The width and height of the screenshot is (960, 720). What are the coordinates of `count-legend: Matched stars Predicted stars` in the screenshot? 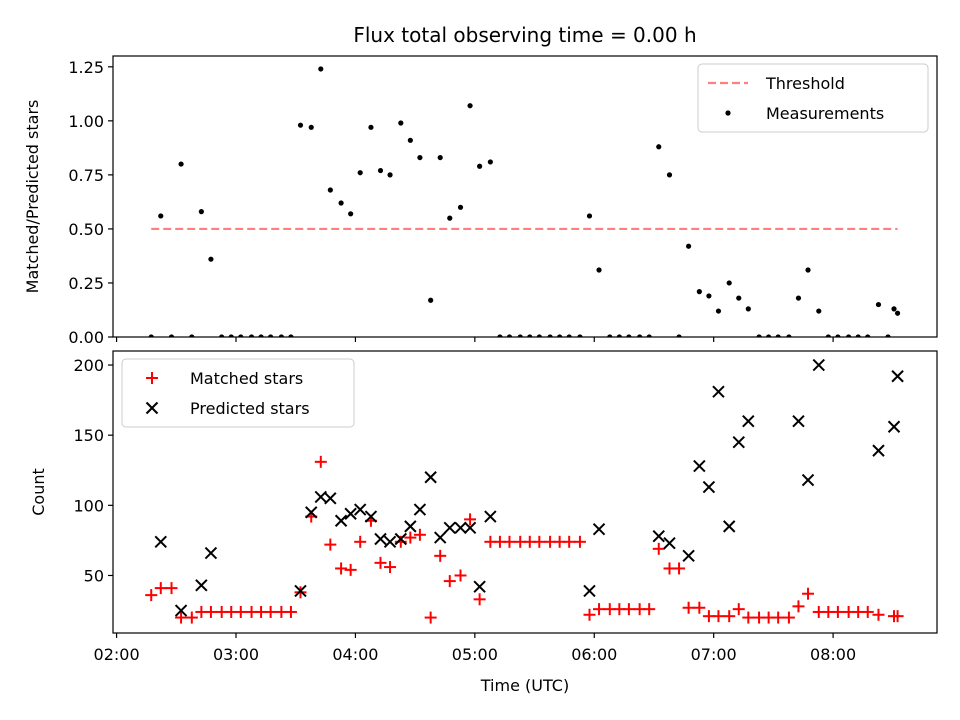 It's located at (238, 393).